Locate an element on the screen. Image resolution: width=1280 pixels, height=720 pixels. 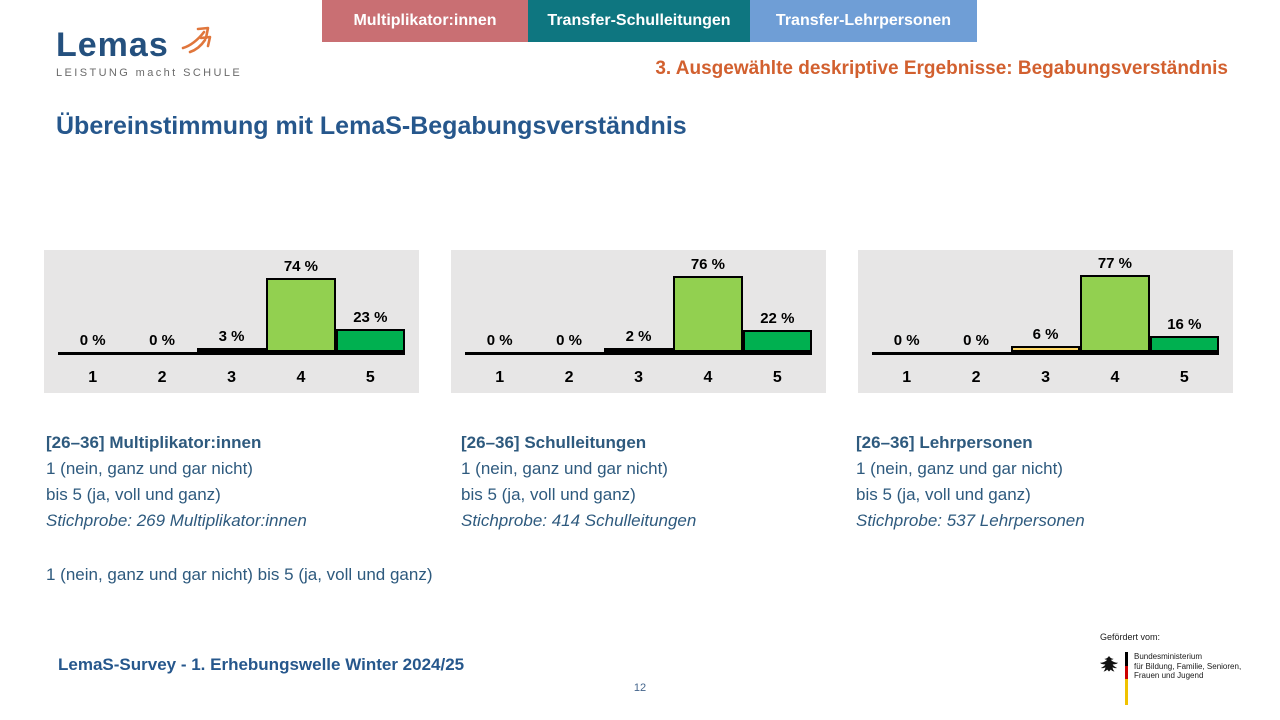
bar-chart-multiplikatorinnen: 0 % 0 % 3 % 74 % 23 % 1 2 3 4 5 is located at coordinates (231, 321).